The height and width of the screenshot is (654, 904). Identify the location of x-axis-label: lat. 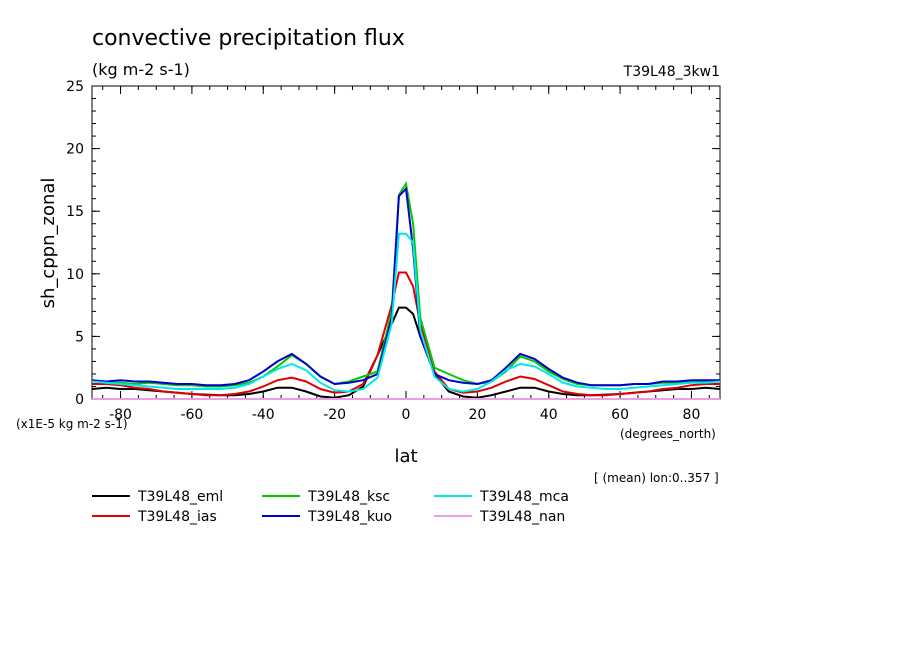
(405, 456).